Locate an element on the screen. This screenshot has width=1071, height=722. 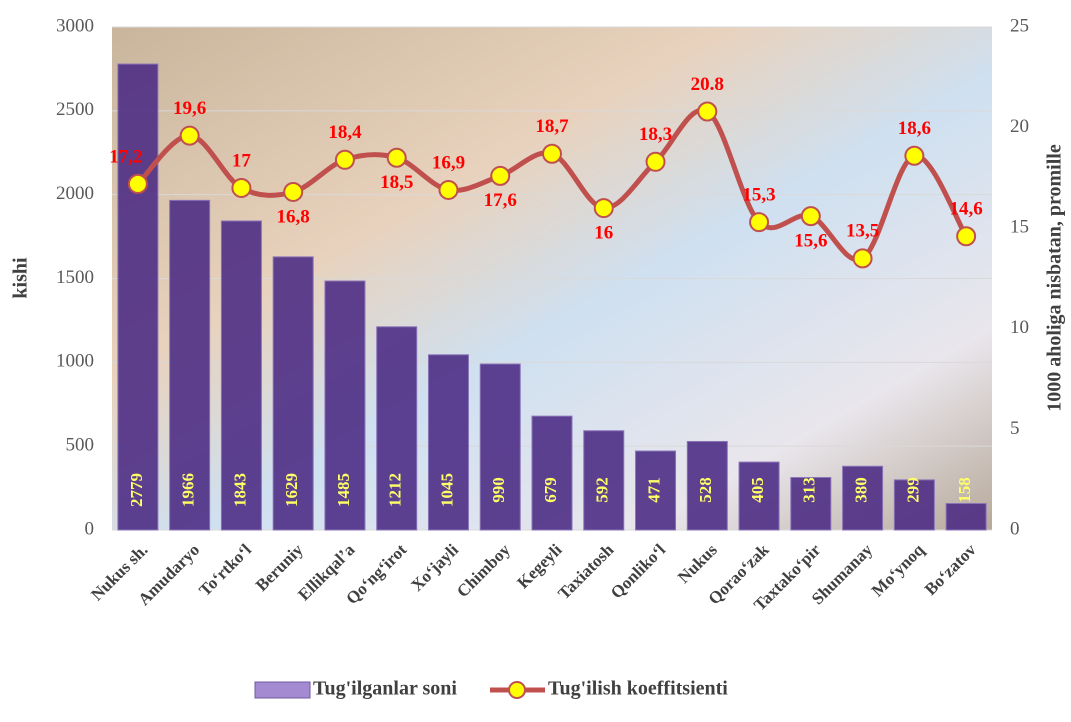
y-axis-title: kishi is located at coordinates (21, 278).